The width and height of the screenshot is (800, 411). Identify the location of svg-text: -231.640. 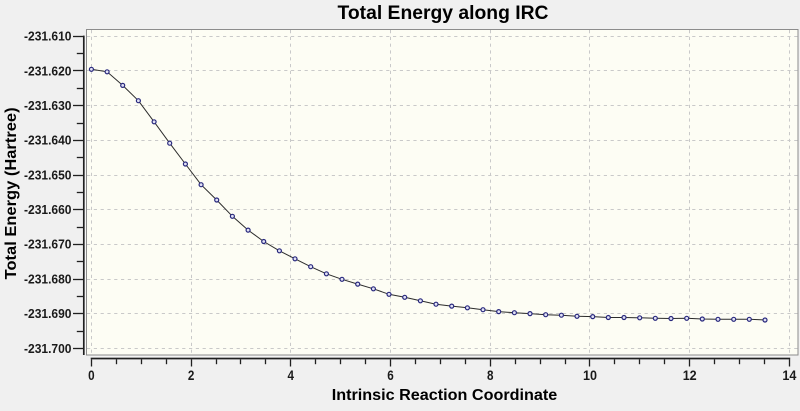
(48, 140).